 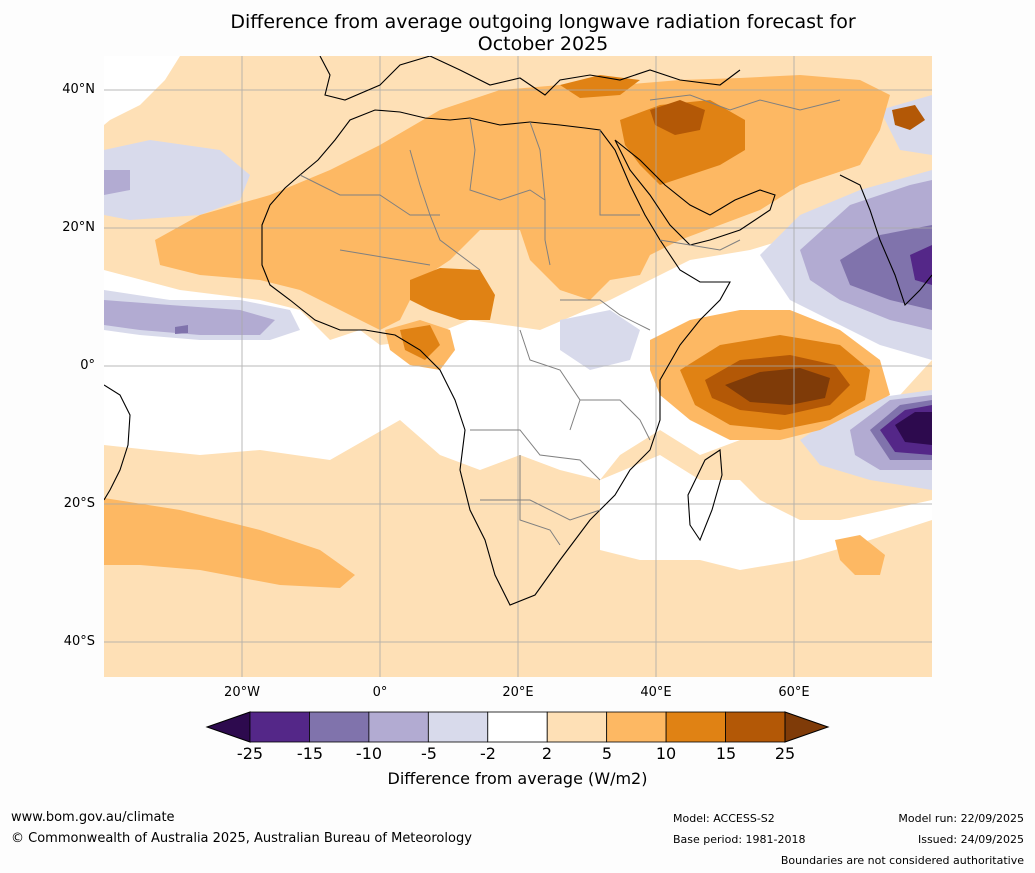 I want to click on footer-model: Model: ACCESS-S2, so click(x=724, y=818).